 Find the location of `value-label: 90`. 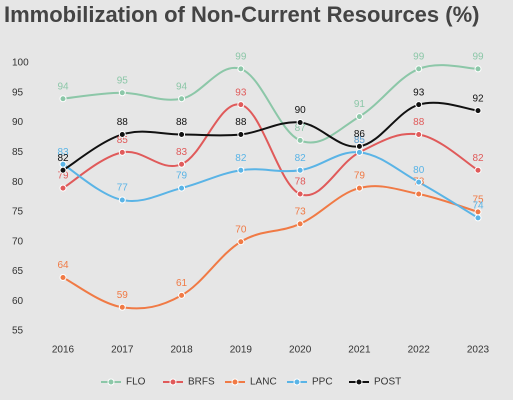

value-label: 90 is located at coordinates (301, 110).